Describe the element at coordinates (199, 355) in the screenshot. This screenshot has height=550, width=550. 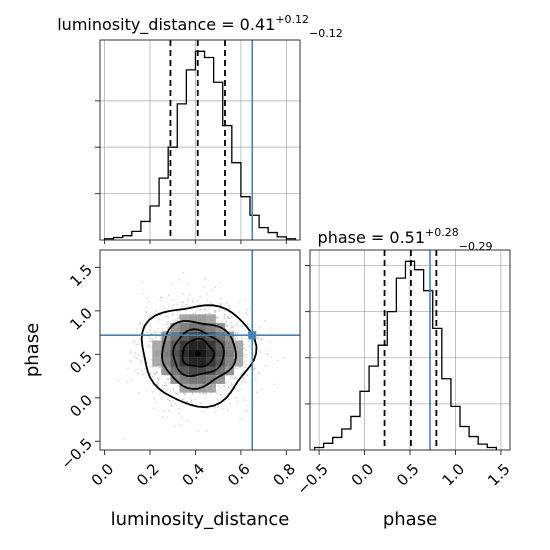
I see `density-contour` at that location.